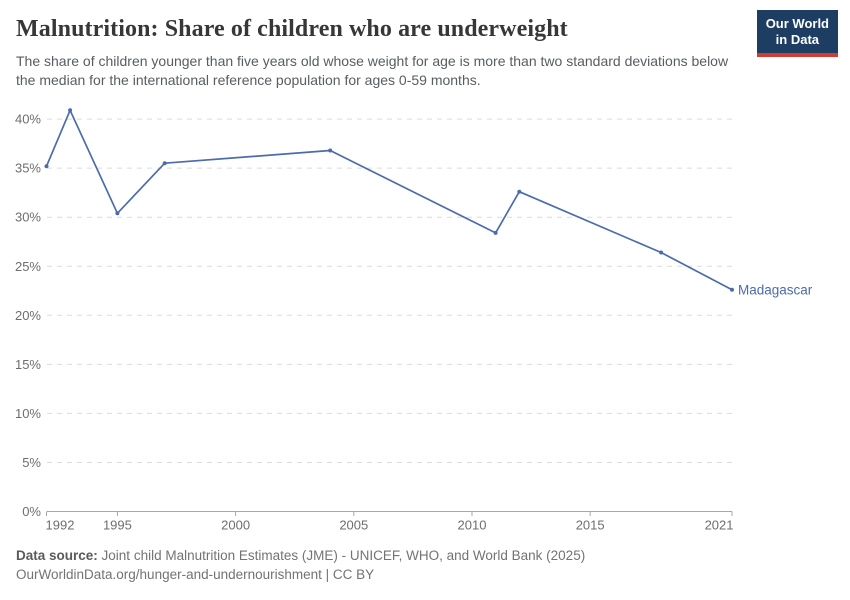  Describe the element at coordinates (28, 217) in the screenshot. I see `y-axis-label: 30%` at that location.